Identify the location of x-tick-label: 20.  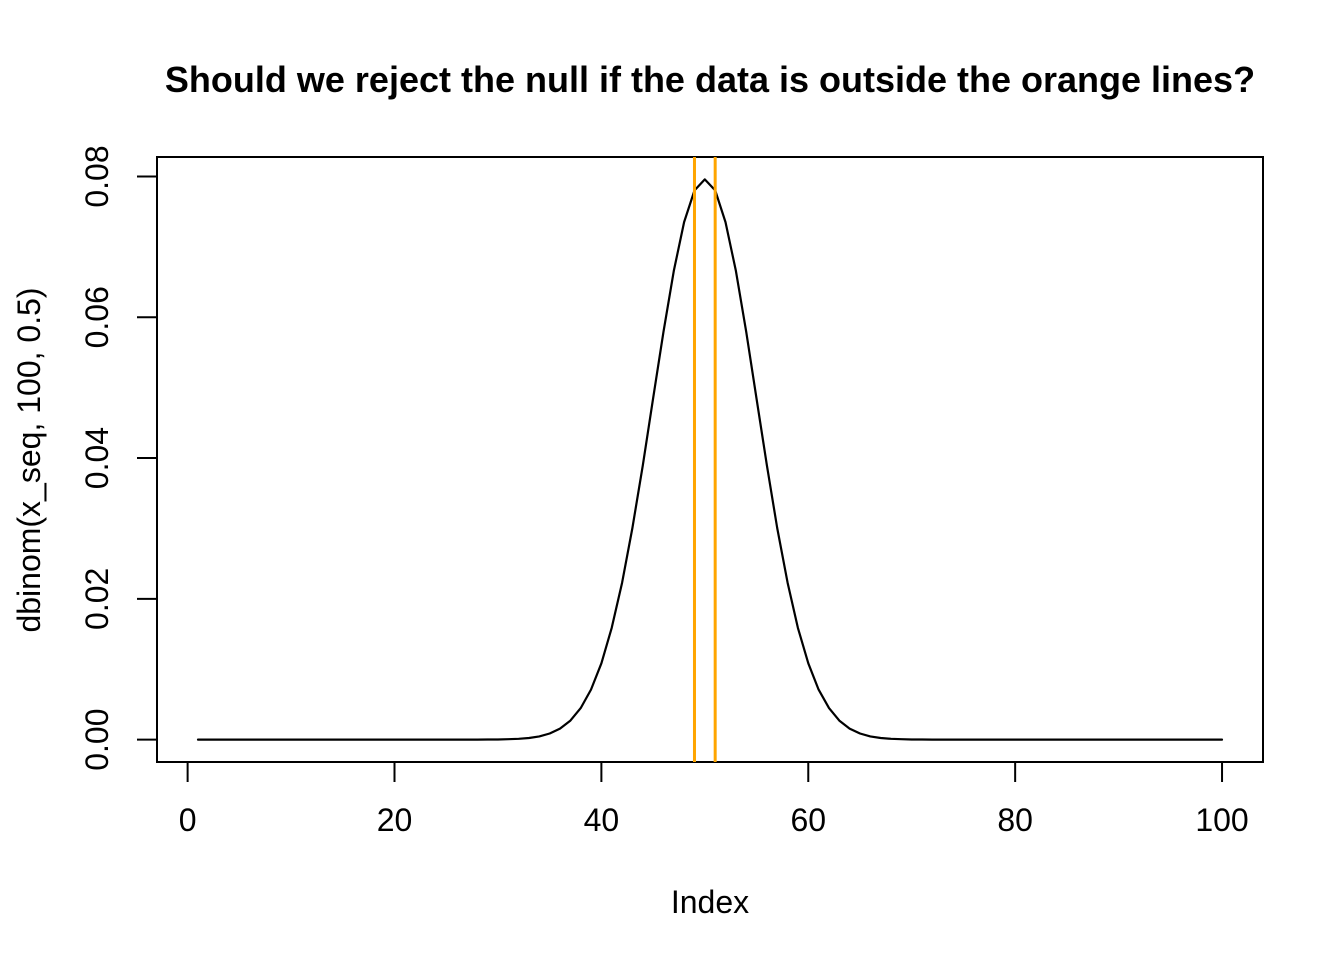
(395, 820).